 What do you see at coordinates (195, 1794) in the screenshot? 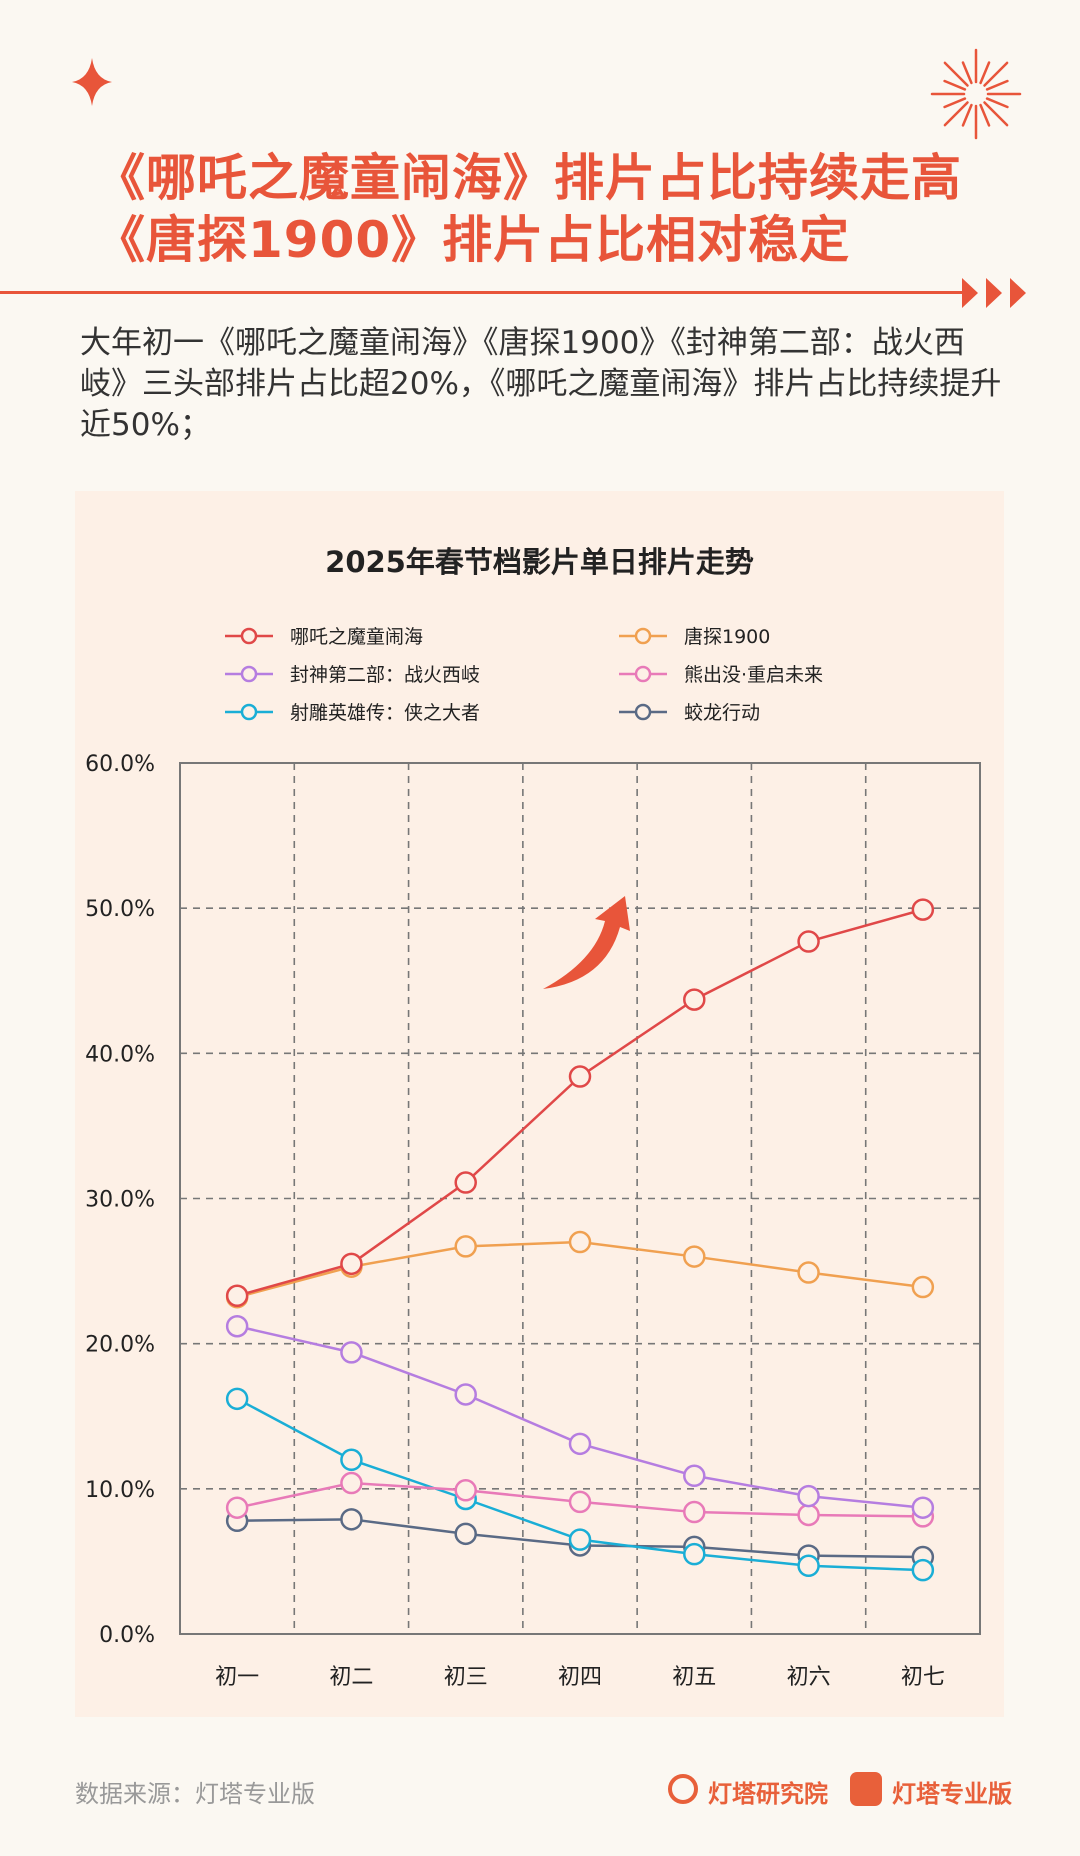
I see `data-source: 数据来源：灯塔专业版` at bounding box center [195, 1794].